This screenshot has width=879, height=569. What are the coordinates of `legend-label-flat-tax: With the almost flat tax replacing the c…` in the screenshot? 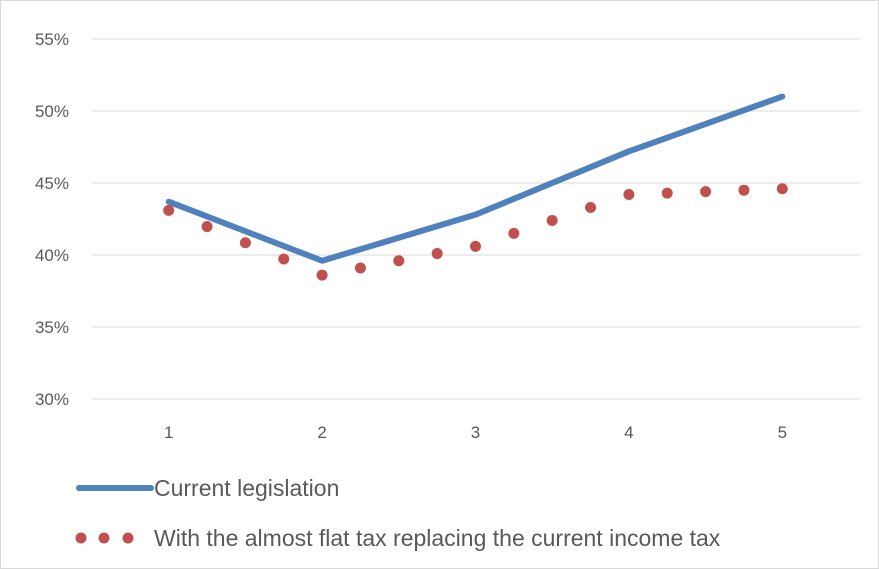 It's located at (437, 538).